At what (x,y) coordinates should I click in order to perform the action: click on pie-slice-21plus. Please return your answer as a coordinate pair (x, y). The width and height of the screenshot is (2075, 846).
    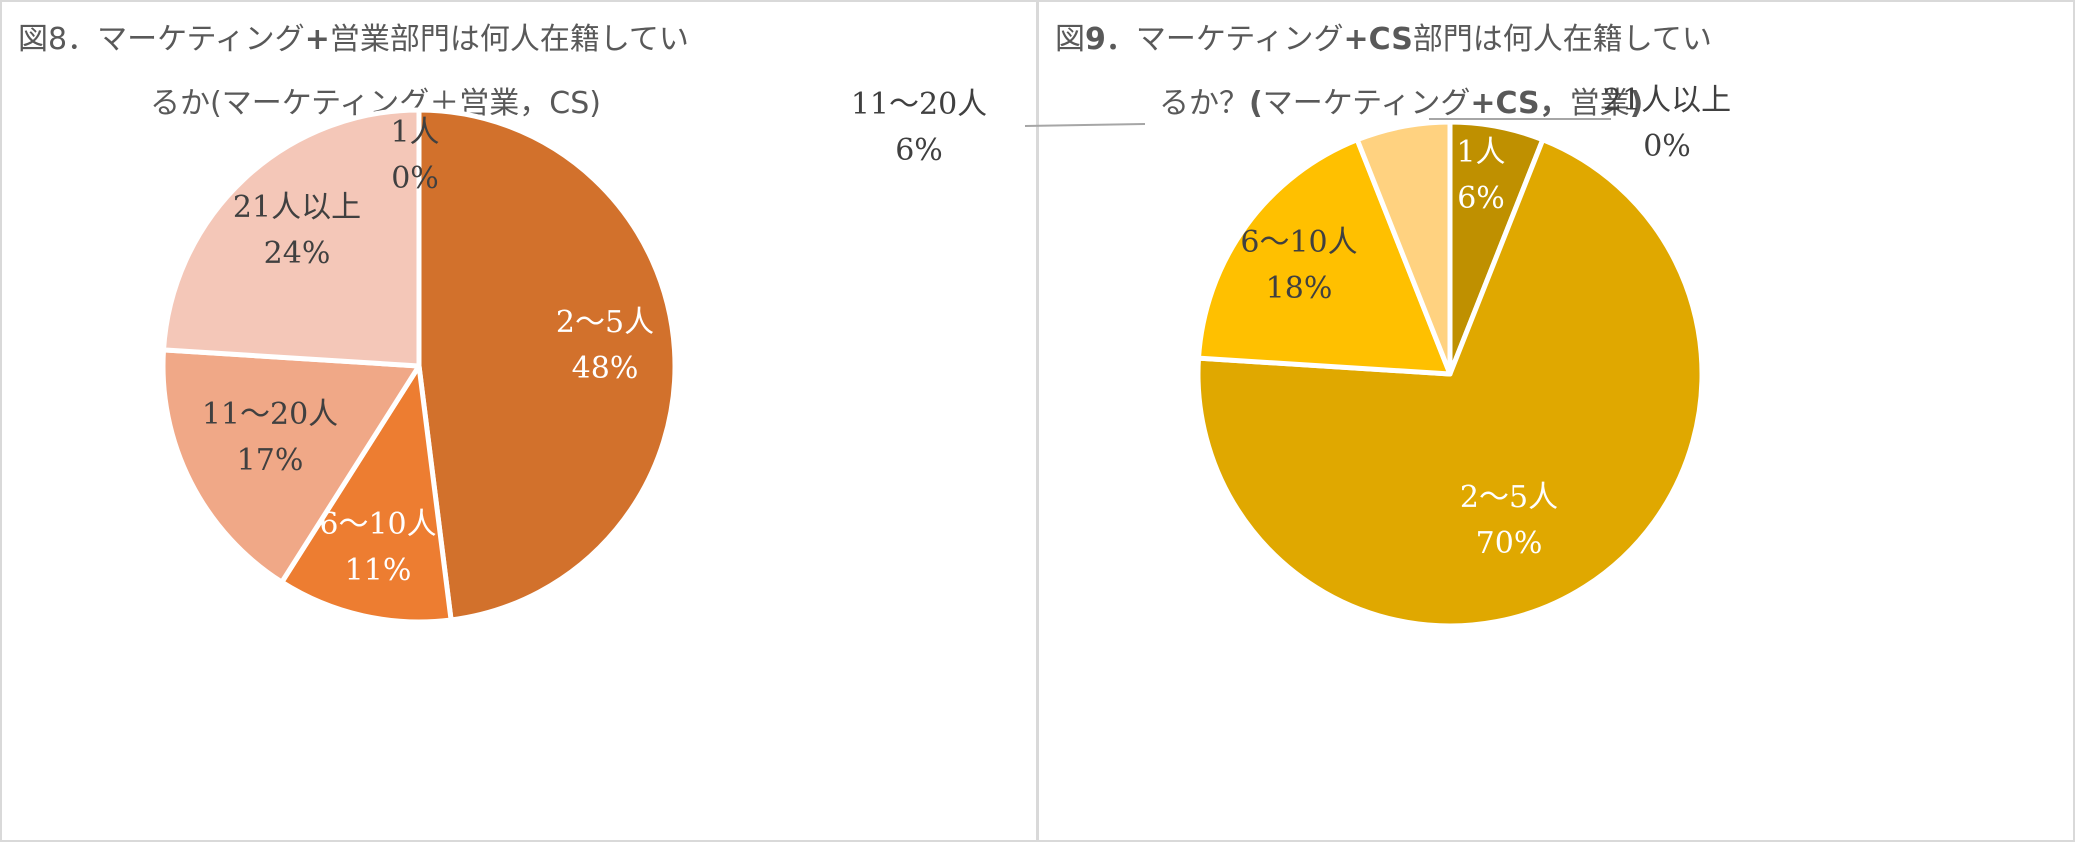
    Looking at the image, I should click on (291, 238).